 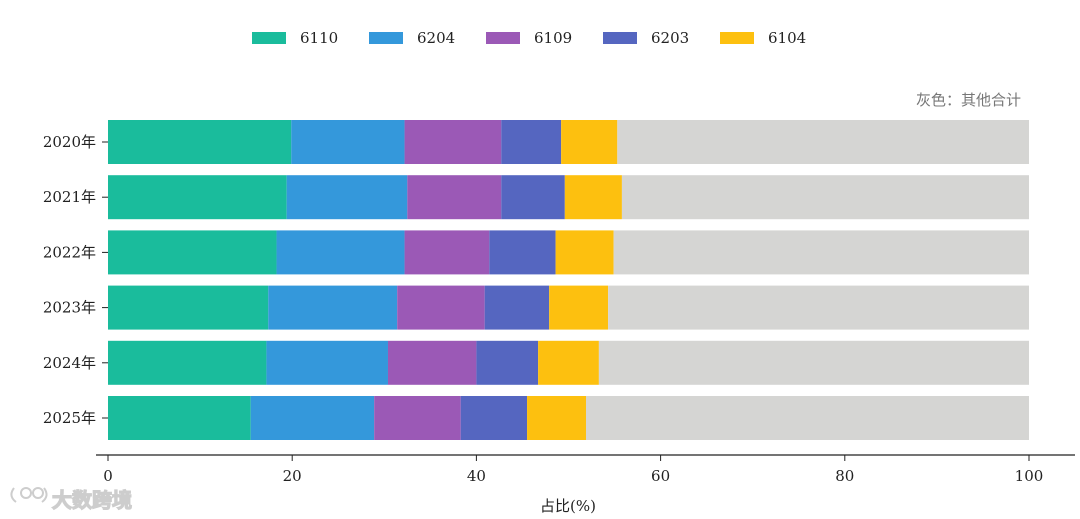 What do you see at coordinates (327, 362) in the screenshot?
I see `bar-6204-2024年` at bounding box center [327, 362].